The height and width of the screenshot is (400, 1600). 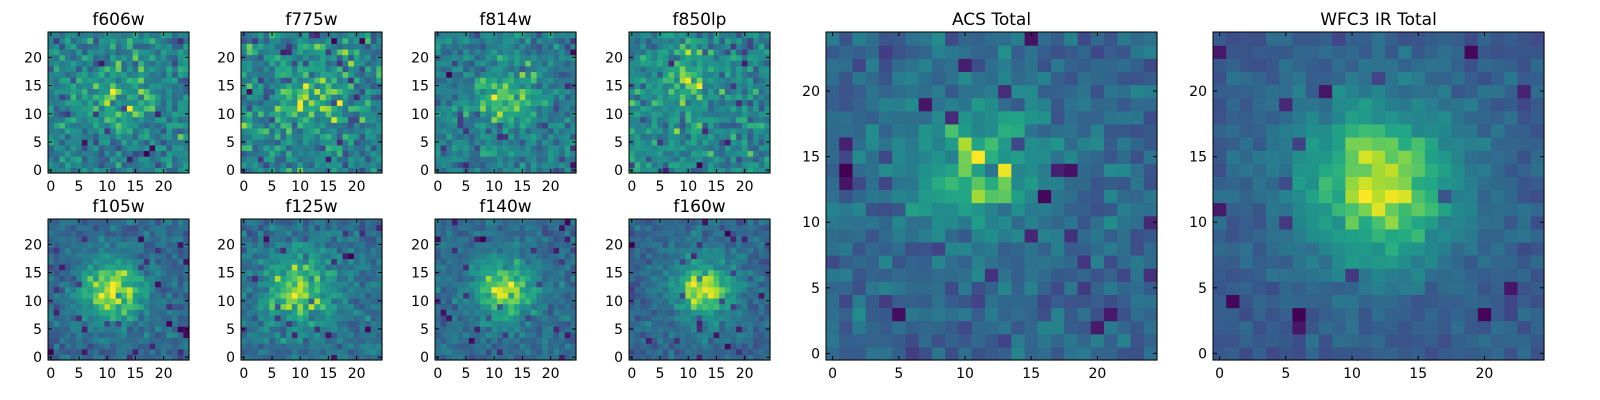 What do you see at coordinates (226, 274) in the screenshot?
I see `y-tick-label: 15` at bounding box center [226, 274].